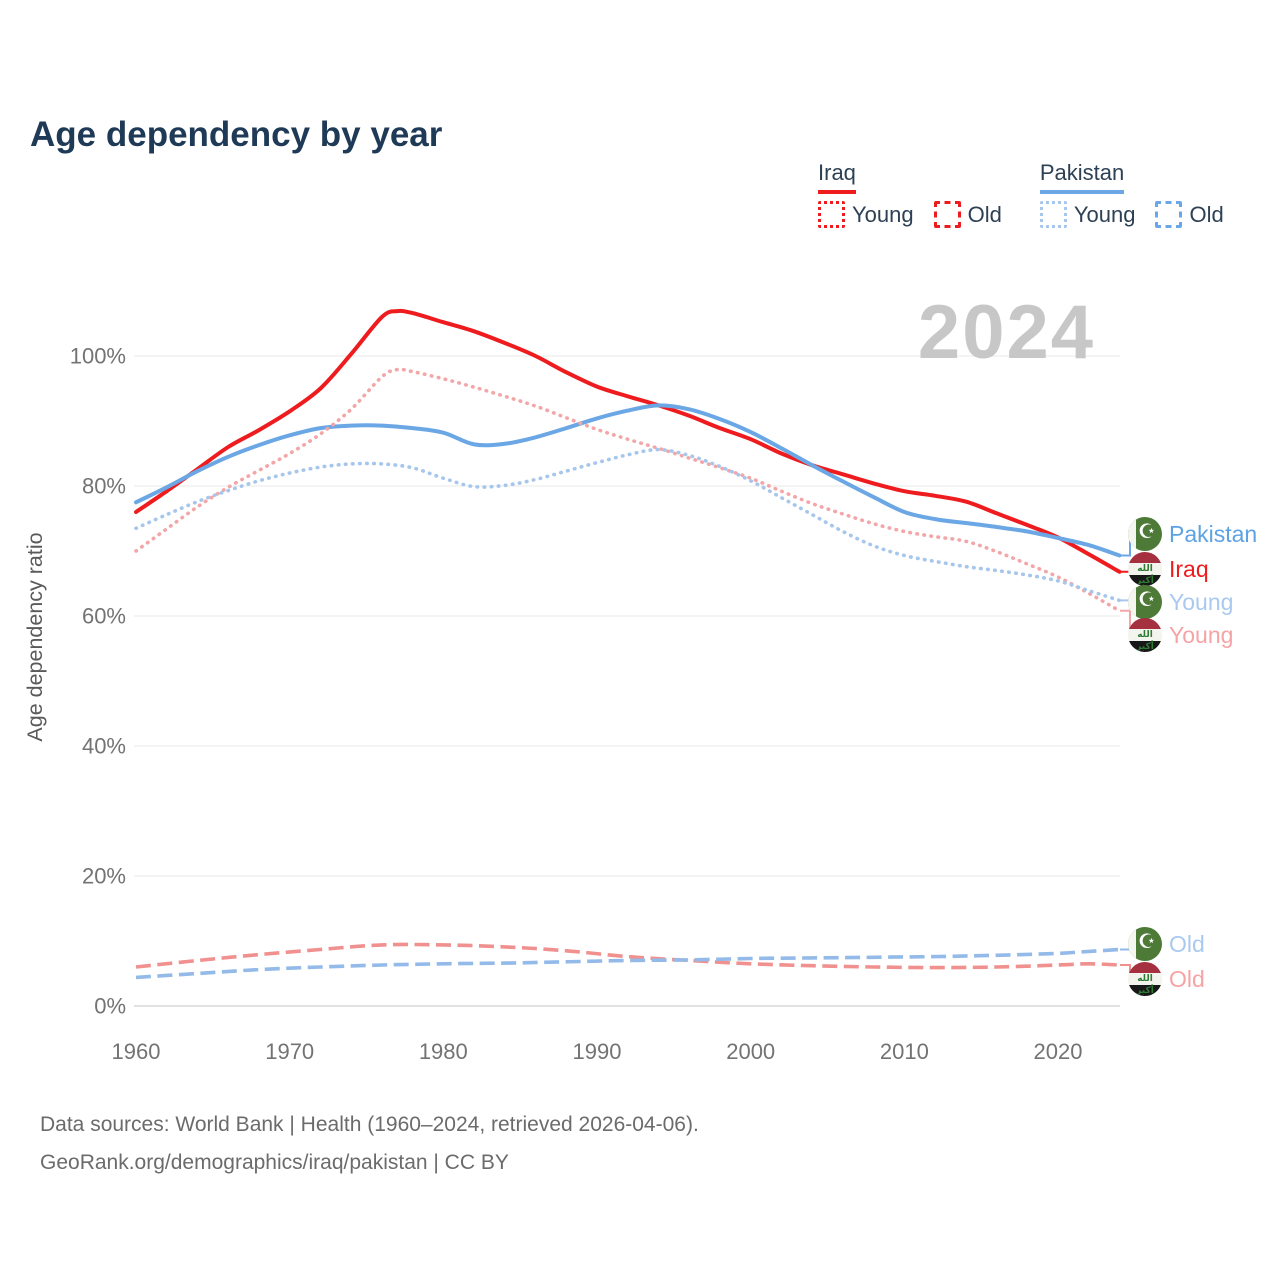 The image size is (1280, 1280). I want to click on x-tick-labels: 1960 1970 1980 1990 2000 2010 2020, so click(597, 1051).